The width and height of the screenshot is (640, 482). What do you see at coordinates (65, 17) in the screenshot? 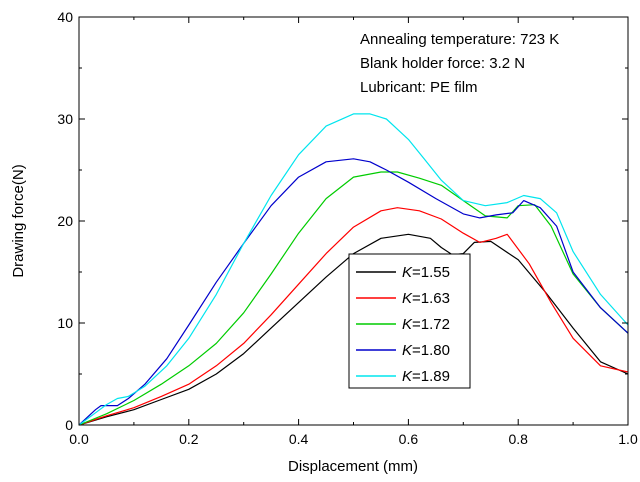
I see `y-tick-label-4: 40` at bounding box center [65, 17].